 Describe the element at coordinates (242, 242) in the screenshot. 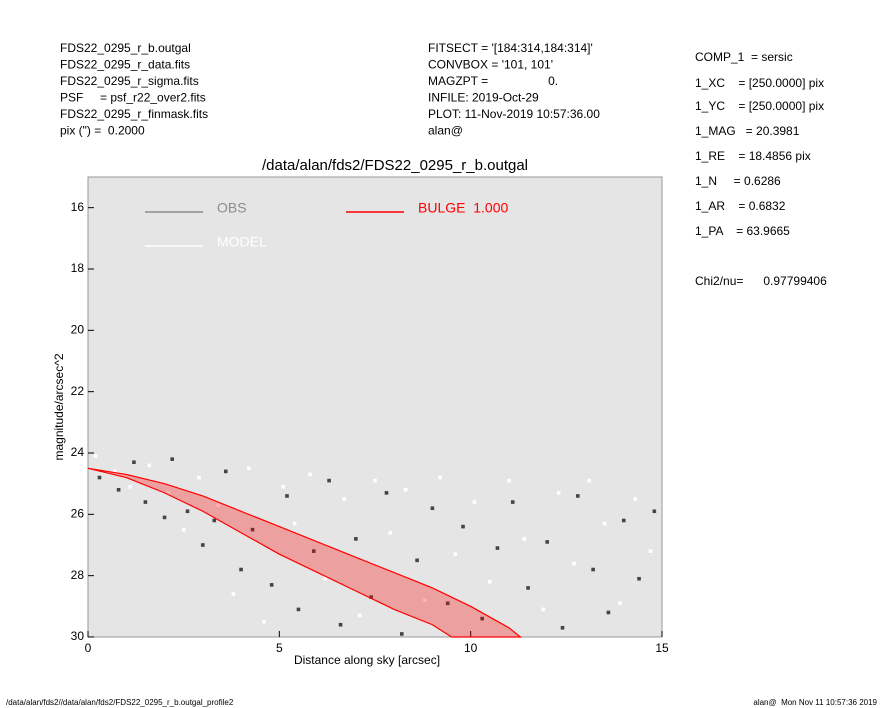

I see `legend-label: MODEL` at that location.